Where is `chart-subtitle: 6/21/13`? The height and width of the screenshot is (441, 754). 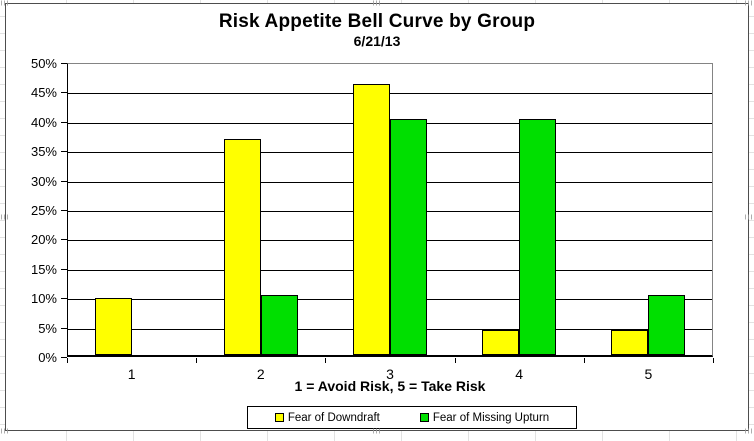
chart-subtitle: 6/21/13 is located at coordinates (377, 41).